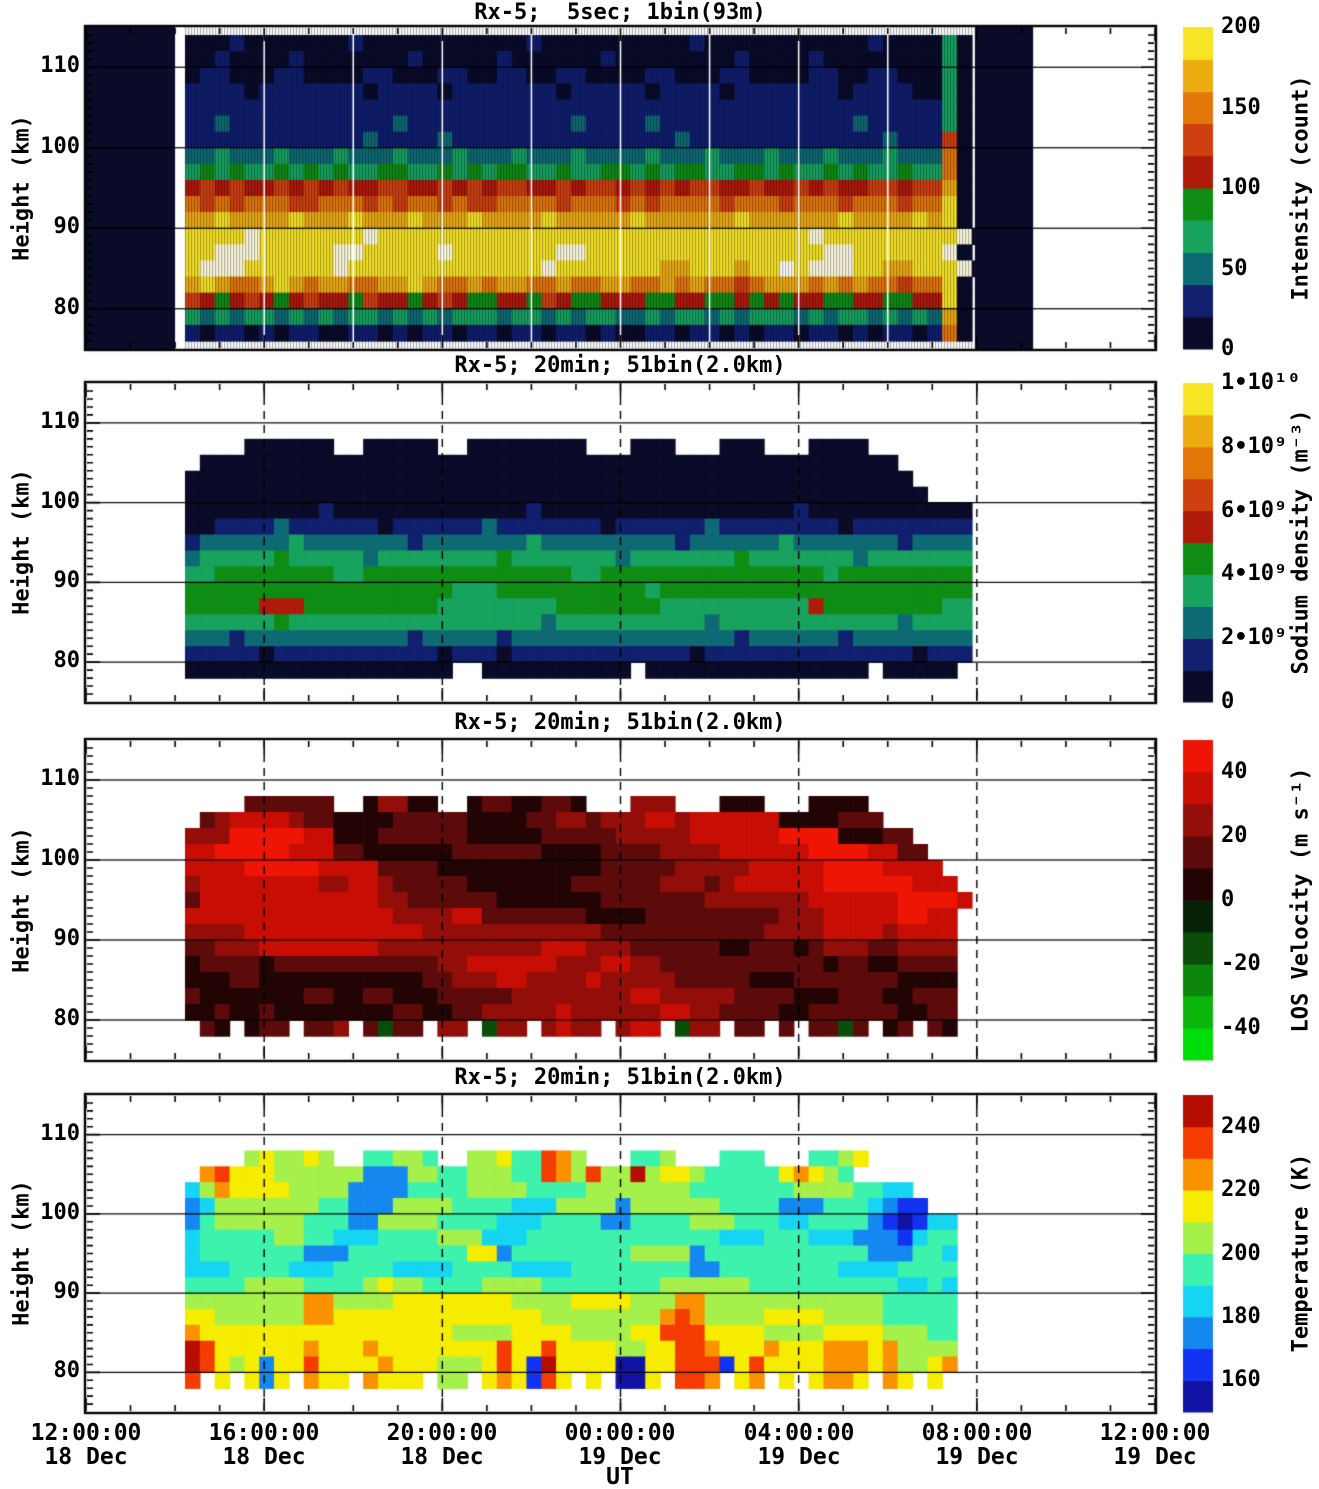 The width and height of the screenshot is (1319, 1489). What do you see at coordinates (1234, 771) in the screenshot?
I see `colorbar-tick-label: 40` at bounding box center [1234, 771].